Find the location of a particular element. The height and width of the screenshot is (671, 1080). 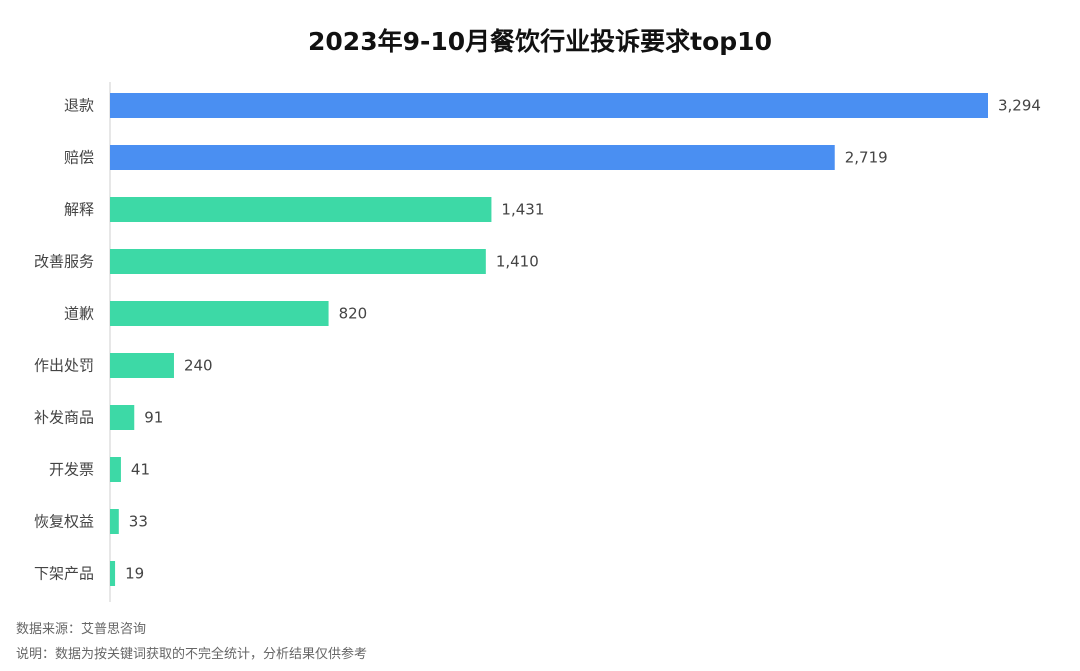

value-label: 19 is located at coordinates (134, 574).